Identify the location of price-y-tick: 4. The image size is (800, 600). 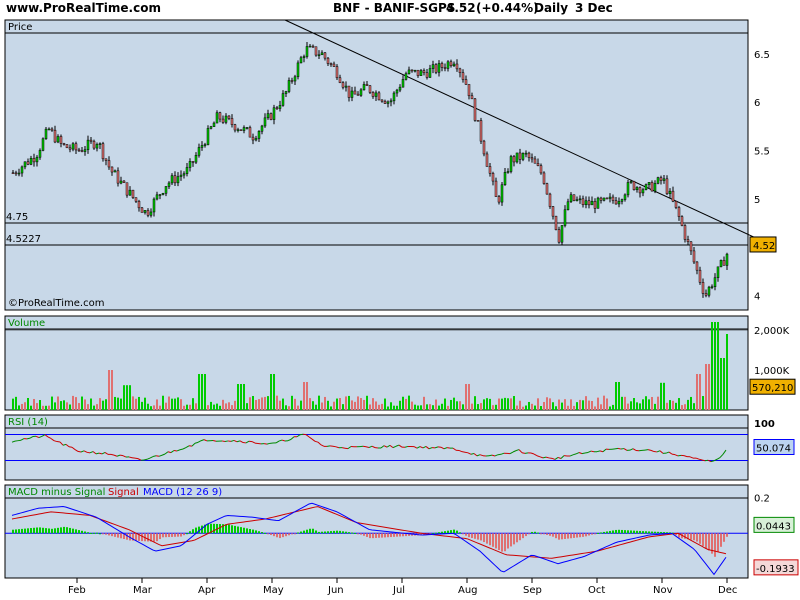
(757, 297).